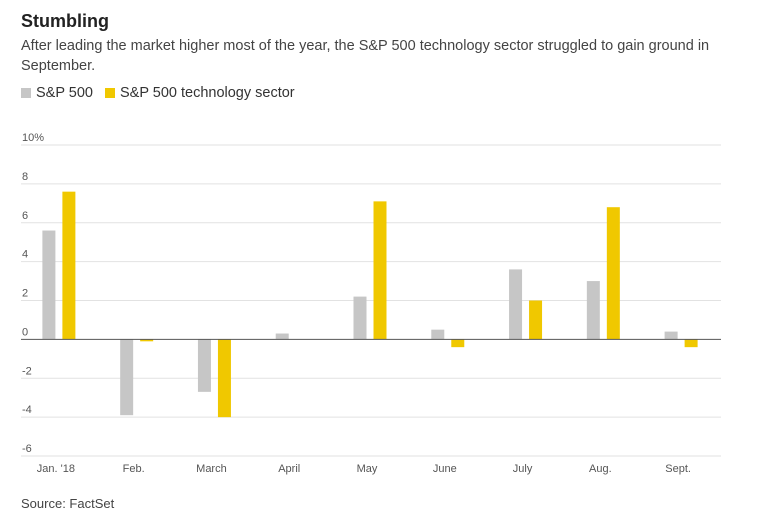 This screenshot has width=759, height=521. What do you see at coordinates (207, 93) in the screenshot?
I see `legend-label-tech: S&P 500 technology sector` at bounding box center [207, 93].